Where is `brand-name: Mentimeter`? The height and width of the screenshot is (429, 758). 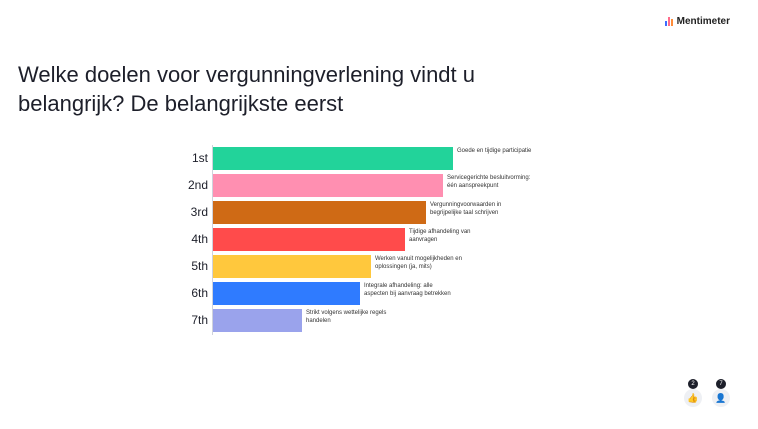
brand-name: Mentimeter is located at coordinates (703, 21).